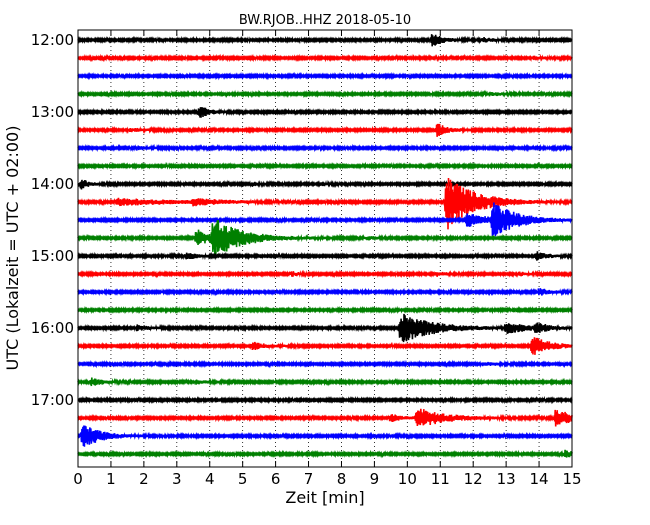 The width and height of the screenshot is (650, 525). I want to click on y-tick-label: 14:00, so click(52, 184).